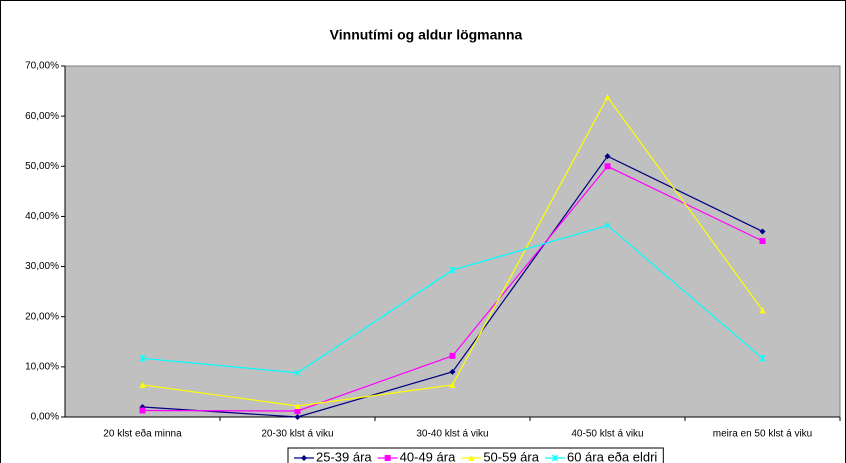 This screenshot has height=463, width=846. I want to click on legend-label: 60 ára eða eldri, so click(612, 456).